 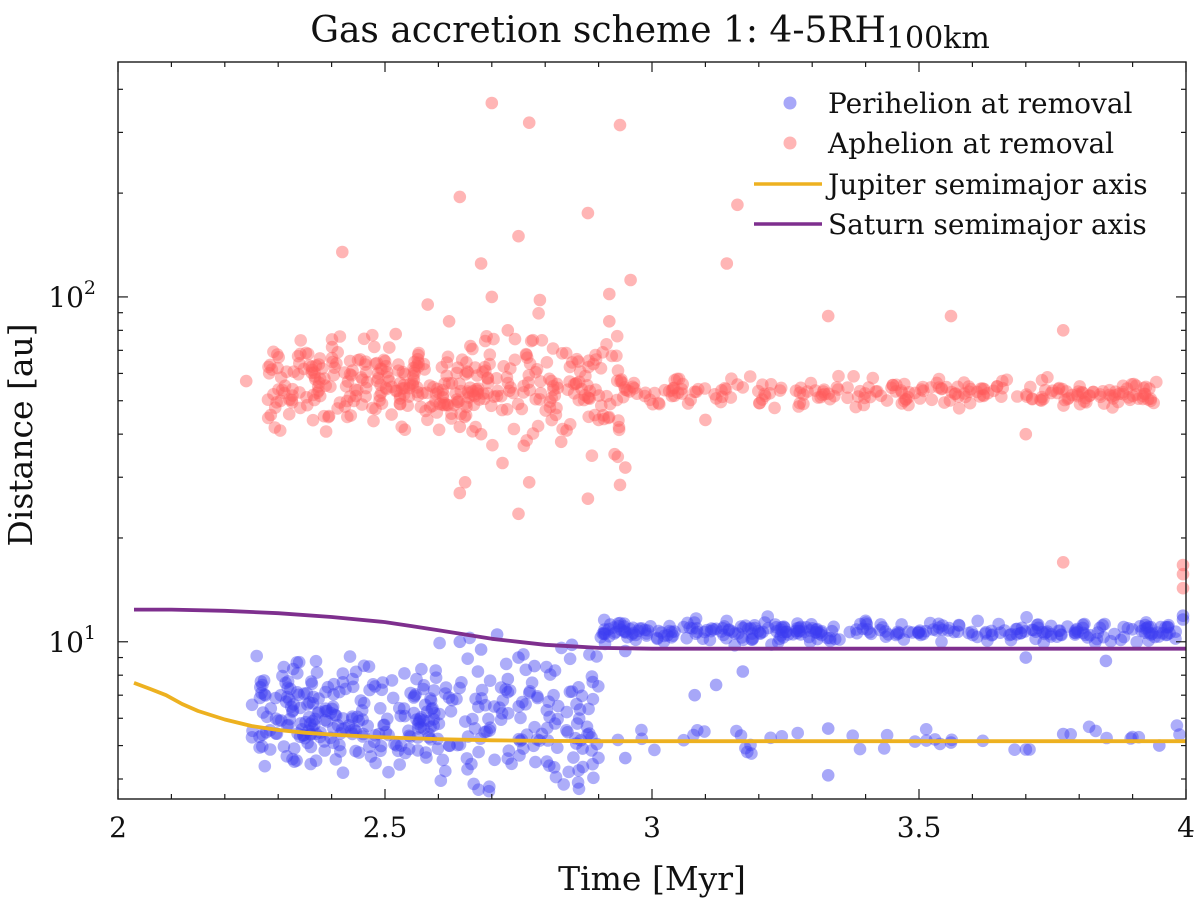 I want to click on chart-title: Gas accretion scheme 1: 4-5RH100km, so click(x=650, y=33).